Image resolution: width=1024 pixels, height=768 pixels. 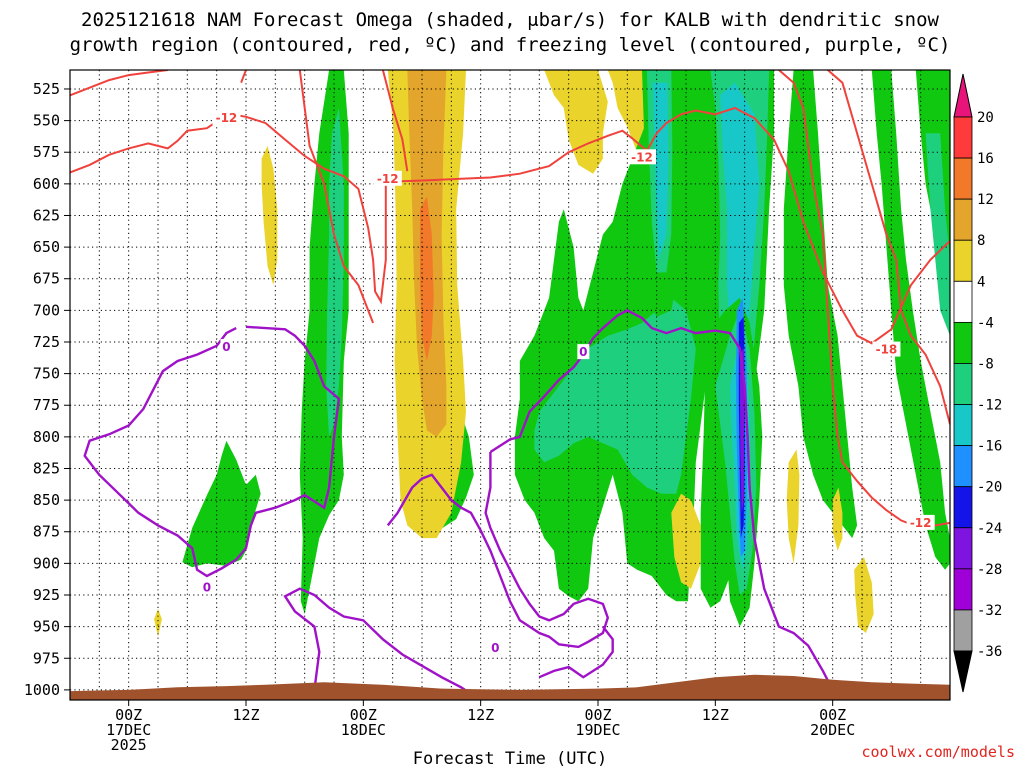 What do you see at coordinates (46, 247) in the screenshot?
I see `y-tick-label-650: 650` at bounding box center [46, 247].